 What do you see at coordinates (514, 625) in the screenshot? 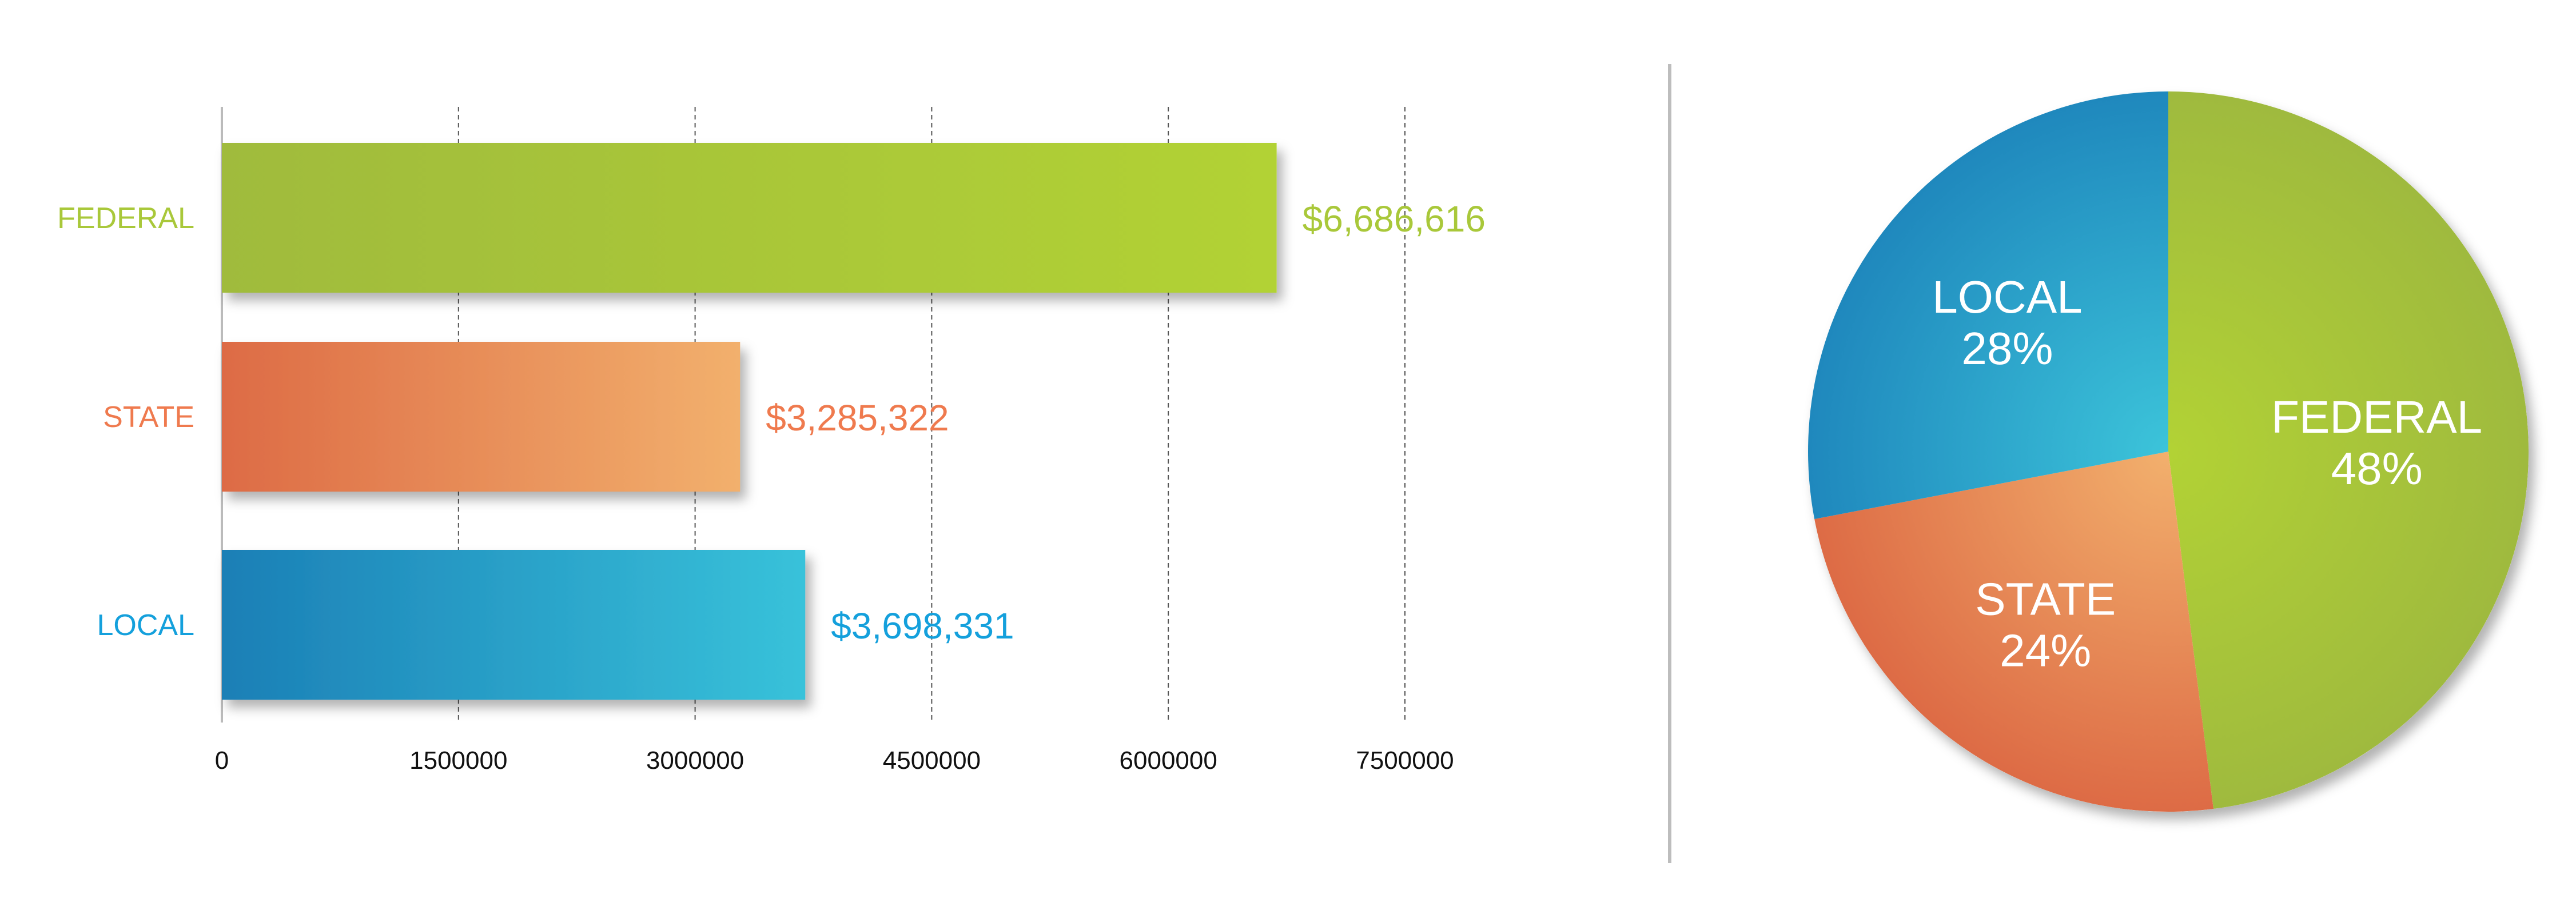
I see `bar-local` at bounding box center [514, 625].